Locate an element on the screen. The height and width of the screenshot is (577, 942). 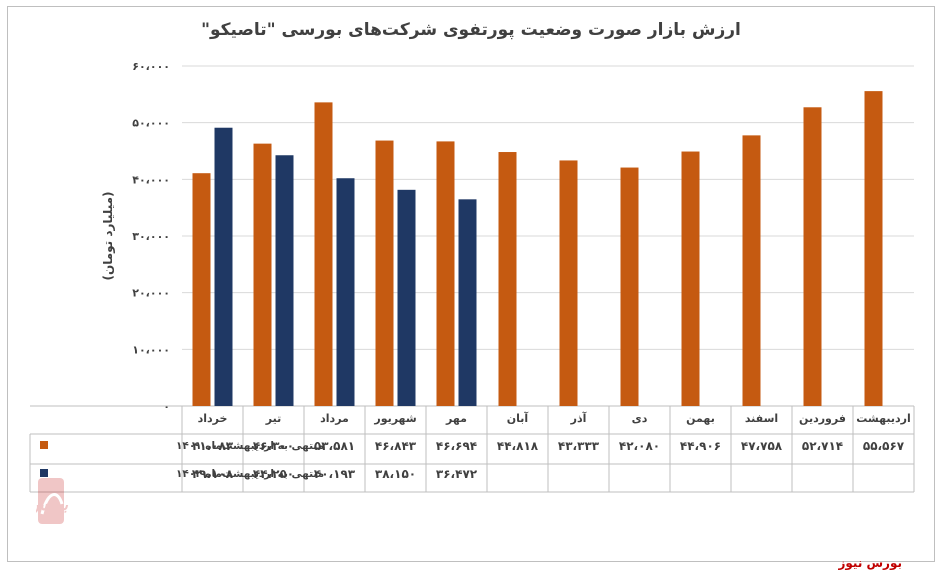
x-category-label: خرداد is located at coordinates (213, 418).